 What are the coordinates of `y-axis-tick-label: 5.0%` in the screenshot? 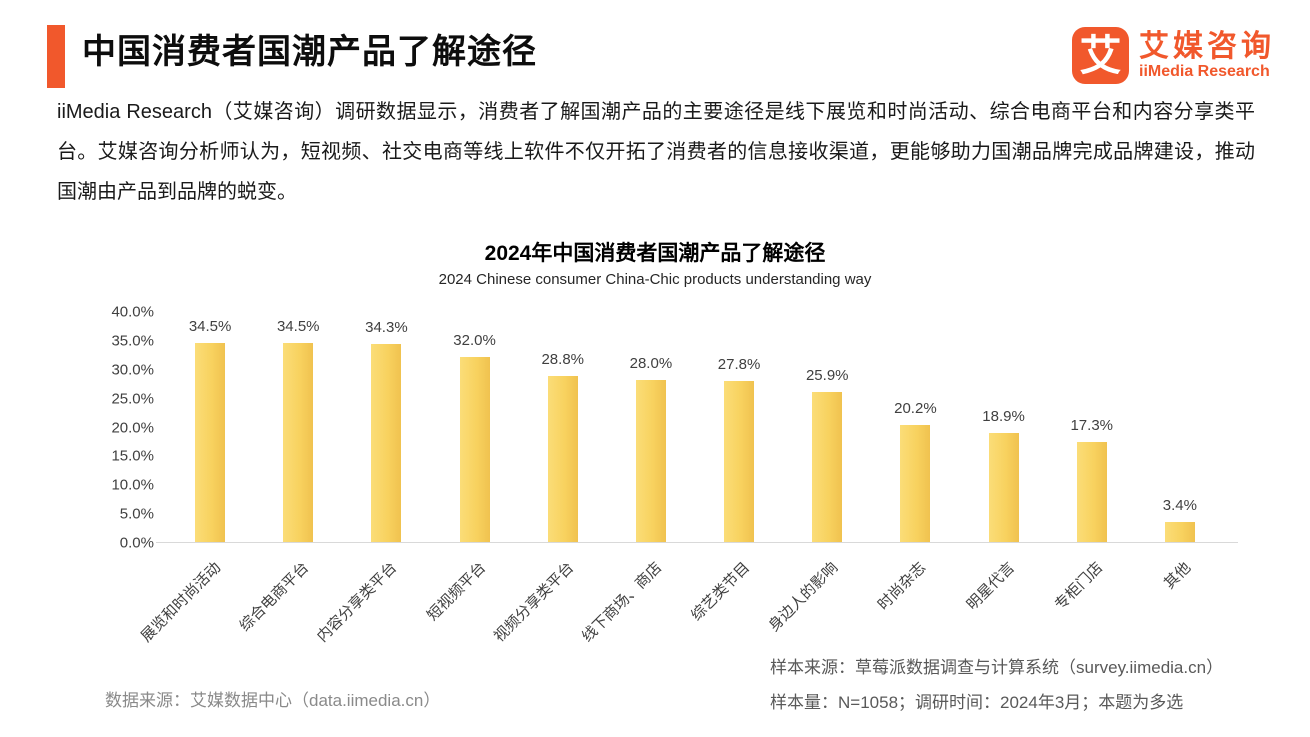 It's located at (136, 514).